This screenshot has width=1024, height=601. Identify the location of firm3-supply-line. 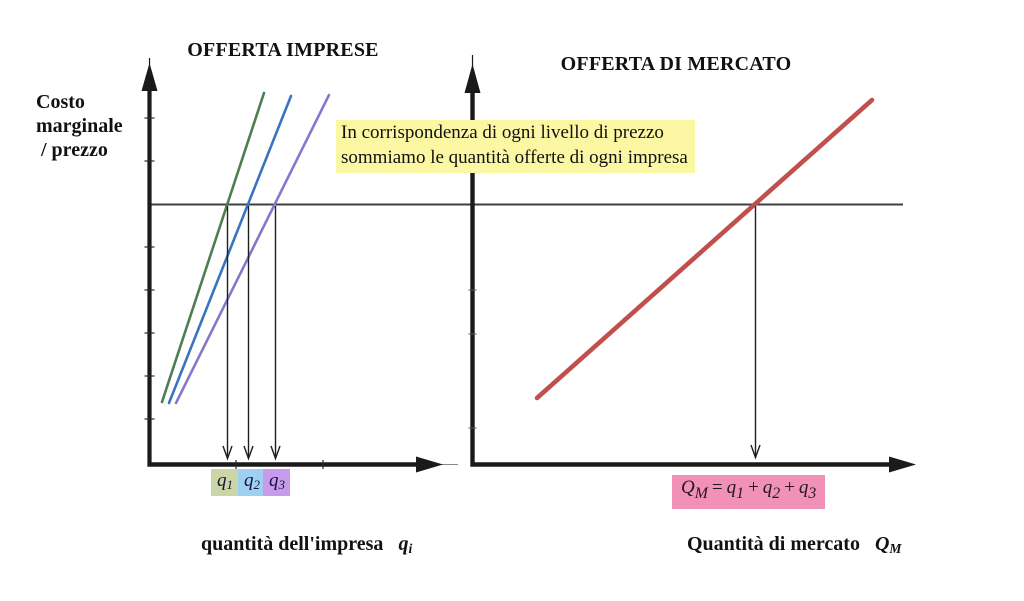
(252, 249).